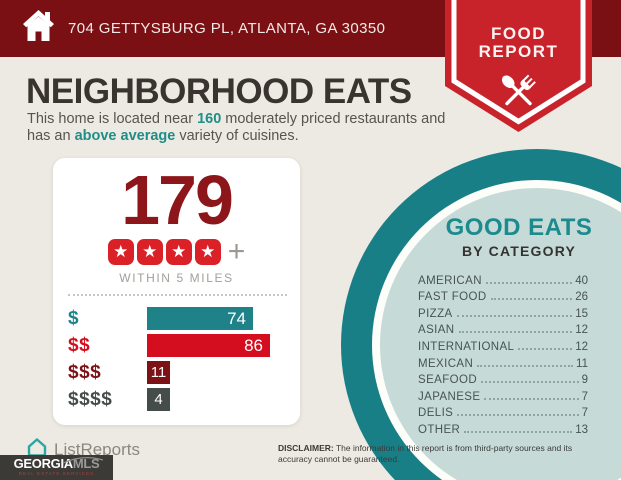 This screenshot has width=621, height=480. I want to click on price-tier-bar: 11, so click(158, 372).